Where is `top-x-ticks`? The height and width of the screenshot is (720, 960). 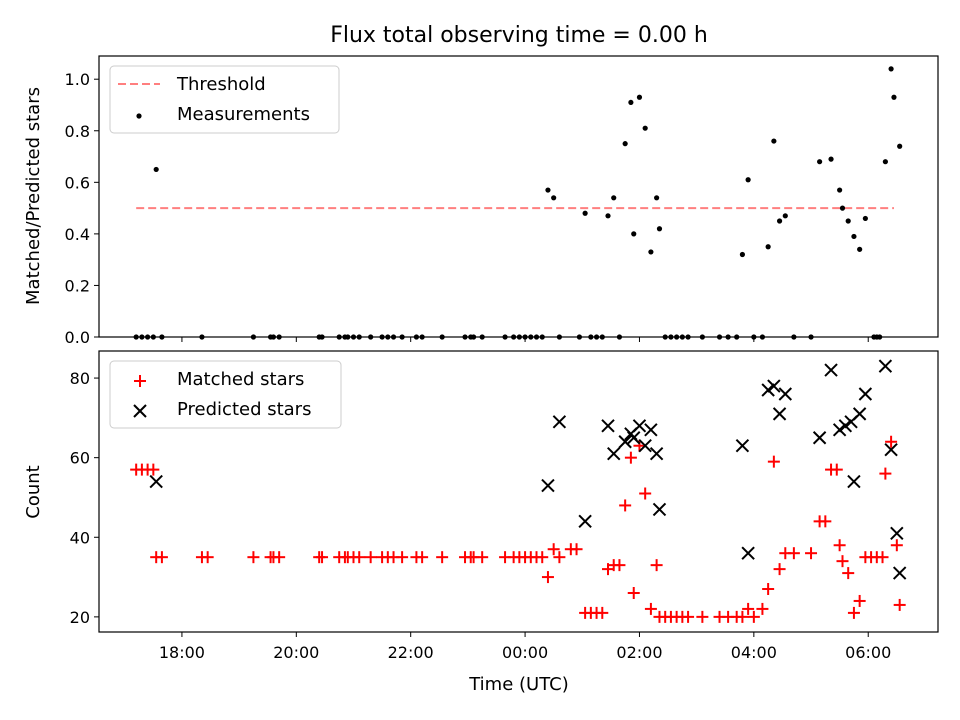 top-x-ticks is located at coordinates (525, 339).